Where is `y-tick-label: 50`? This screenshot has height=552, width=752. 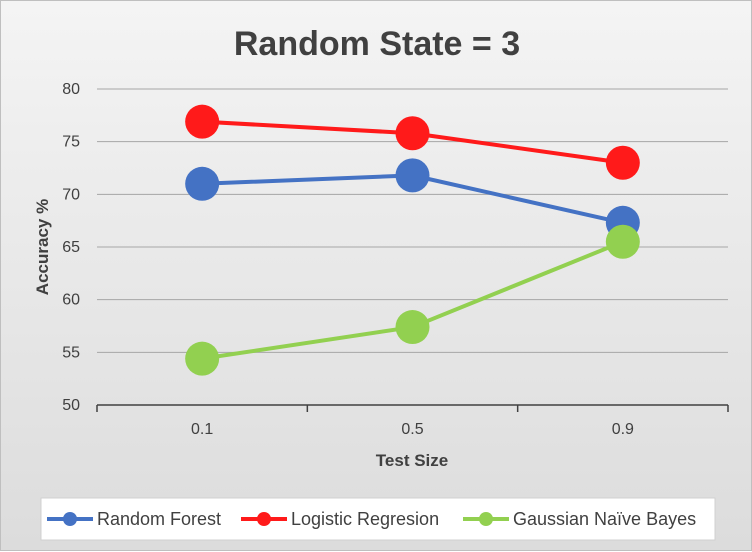 y-tick-label: 50 is located at coordinates (71, 405).